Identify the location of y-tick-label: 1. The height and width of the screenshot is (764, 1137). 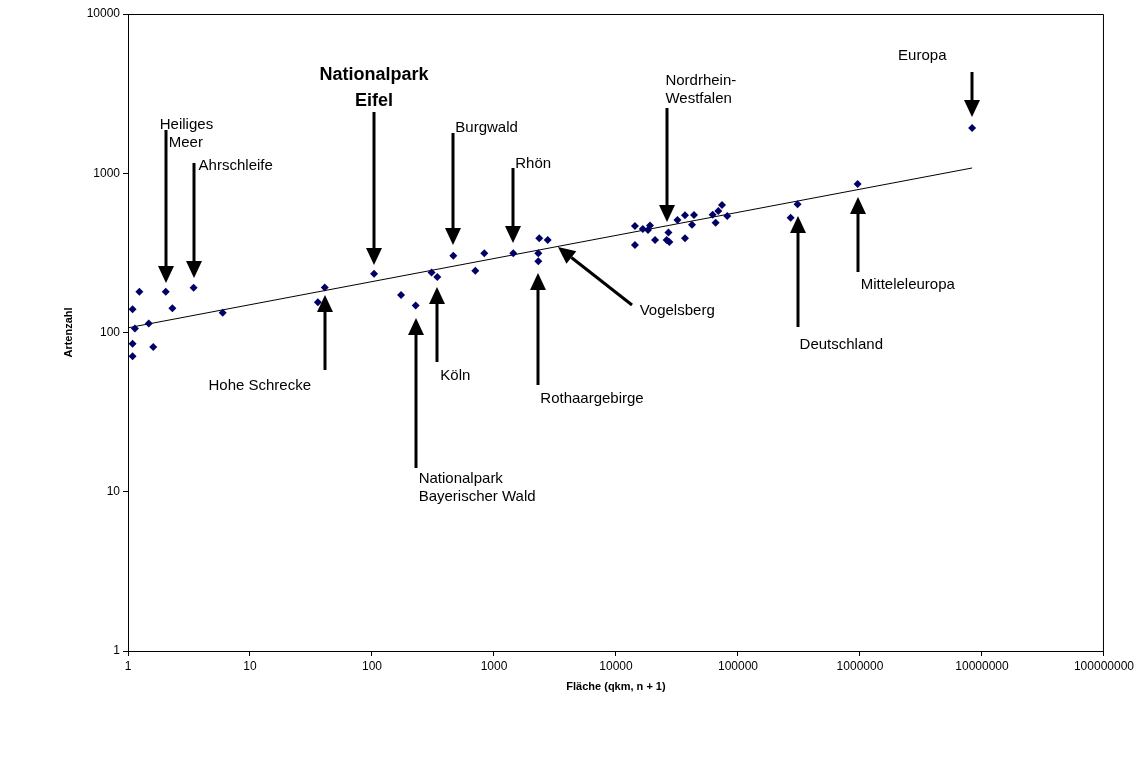
(117, 650).